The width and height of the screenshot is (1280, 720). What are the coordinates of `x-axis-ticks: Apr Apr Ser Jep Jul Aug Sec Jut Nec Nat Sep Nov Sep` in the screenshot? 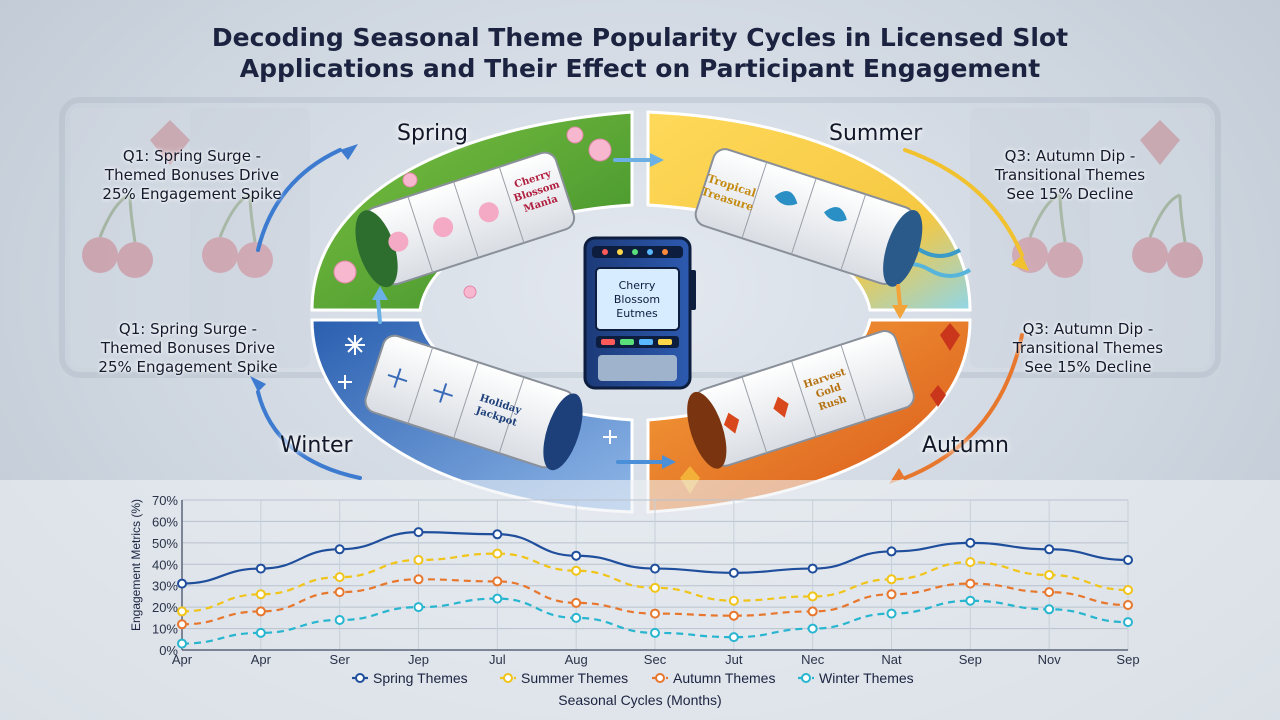 It's located at (656, 659).